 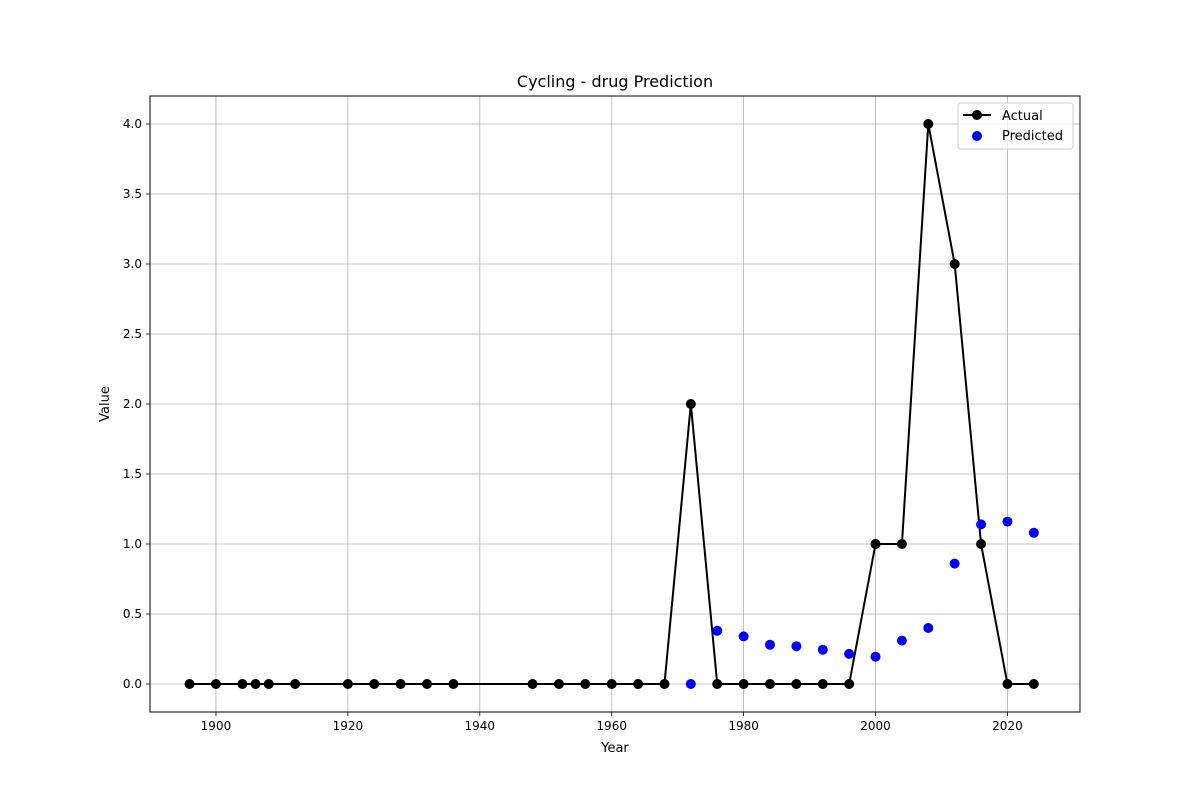 What do you see at coordinates (132, 124) in the screenshot?
I see `y-tick-label: 4.0` at bounding box center [132, 124].